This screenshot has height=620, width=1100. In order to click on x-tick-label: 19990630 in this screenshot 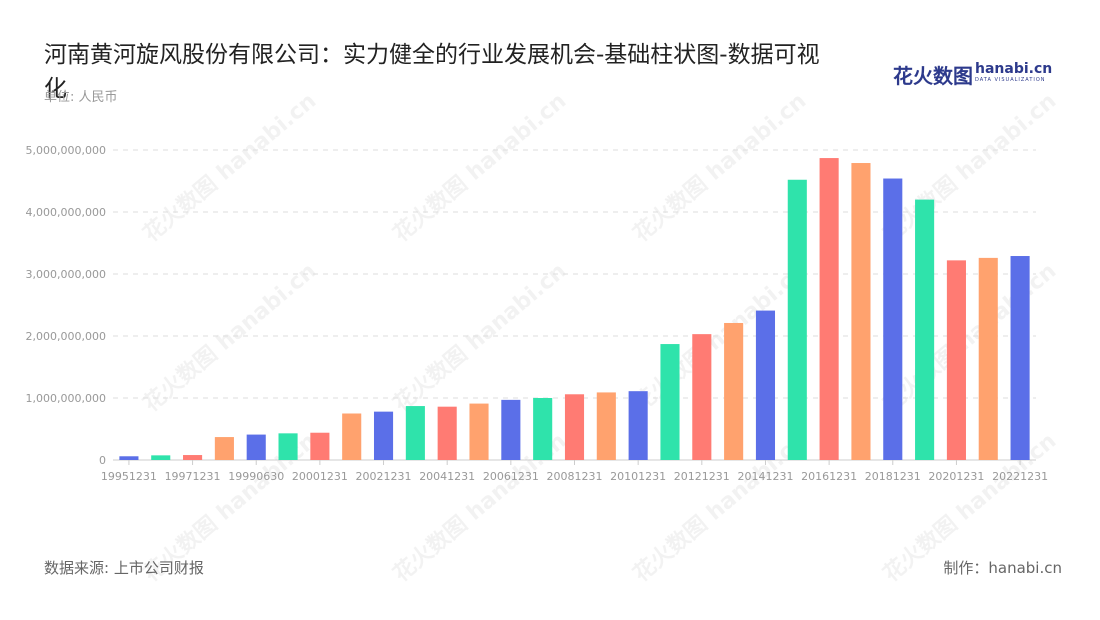, I will do `click(256, 476)`.